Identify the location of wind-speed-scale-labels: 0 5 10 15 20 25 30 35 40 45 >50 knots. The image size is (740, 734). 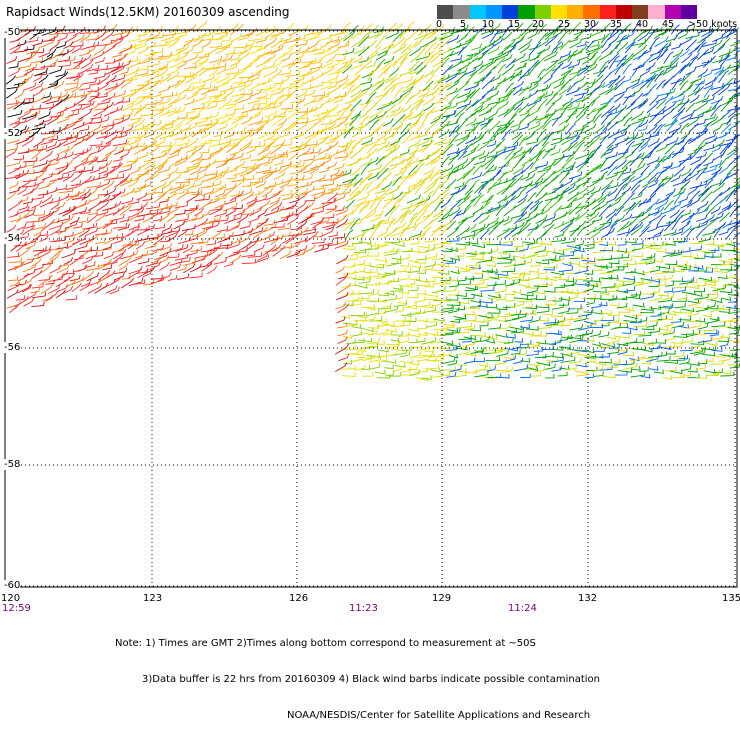
(586, 25).